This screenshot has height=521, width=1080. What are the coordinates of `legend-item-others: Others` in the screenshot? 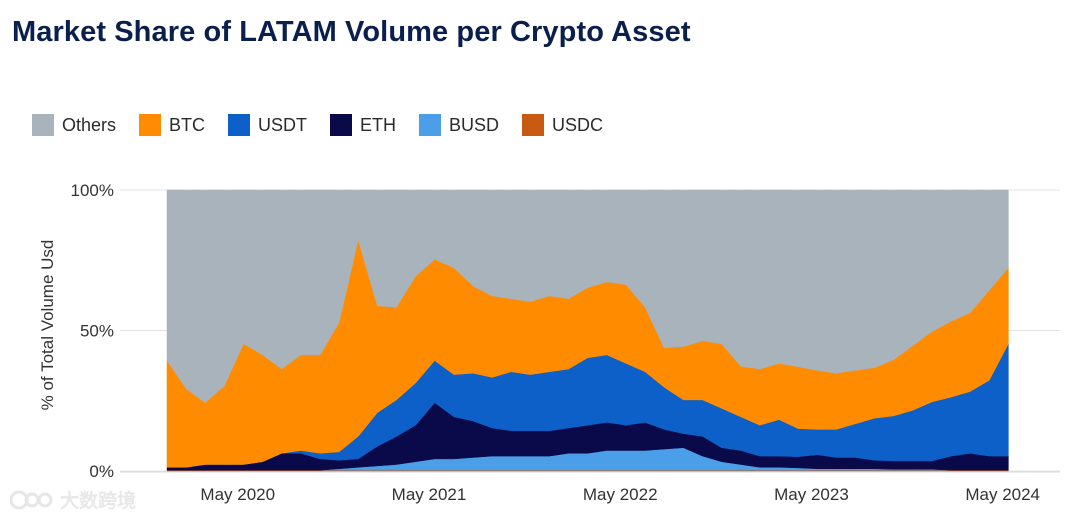 It's located at (74, 125).